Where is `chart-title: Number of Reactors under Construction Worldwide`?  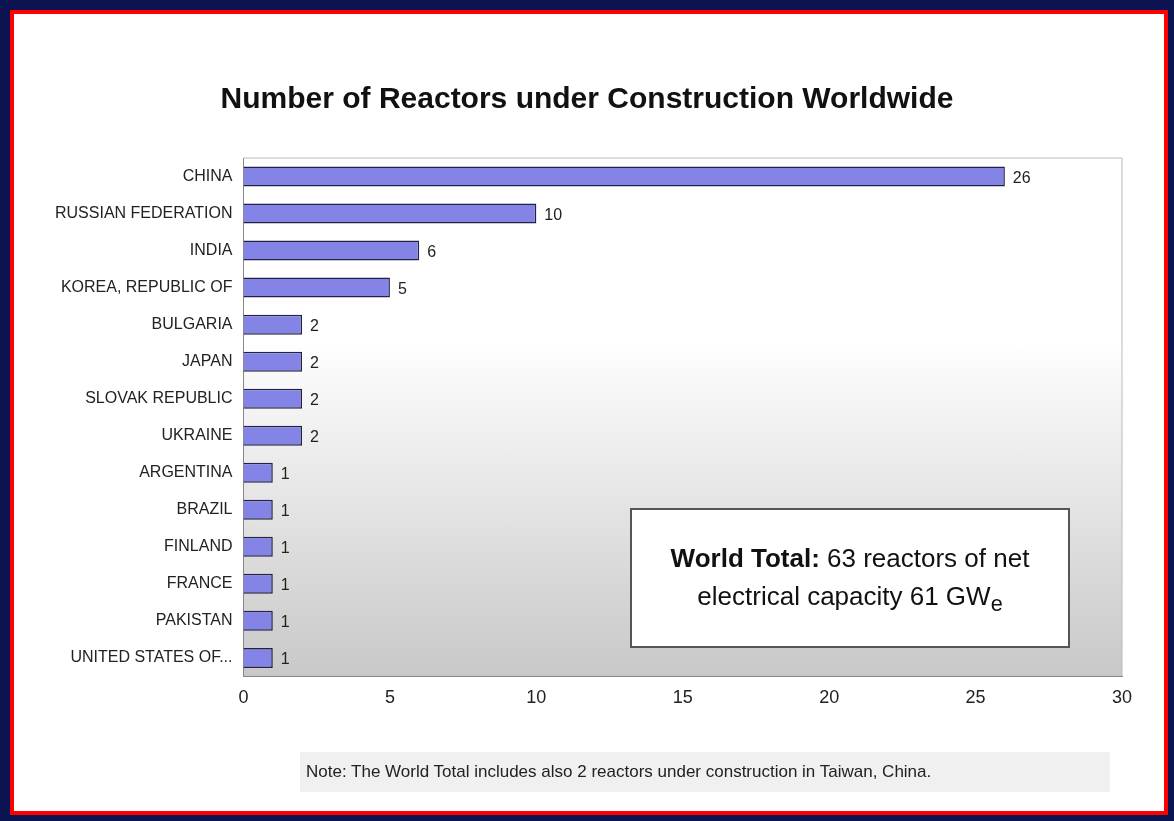 chart-title: Number of Reactors under Construction Worldwide is located at coordinates (587, 98).